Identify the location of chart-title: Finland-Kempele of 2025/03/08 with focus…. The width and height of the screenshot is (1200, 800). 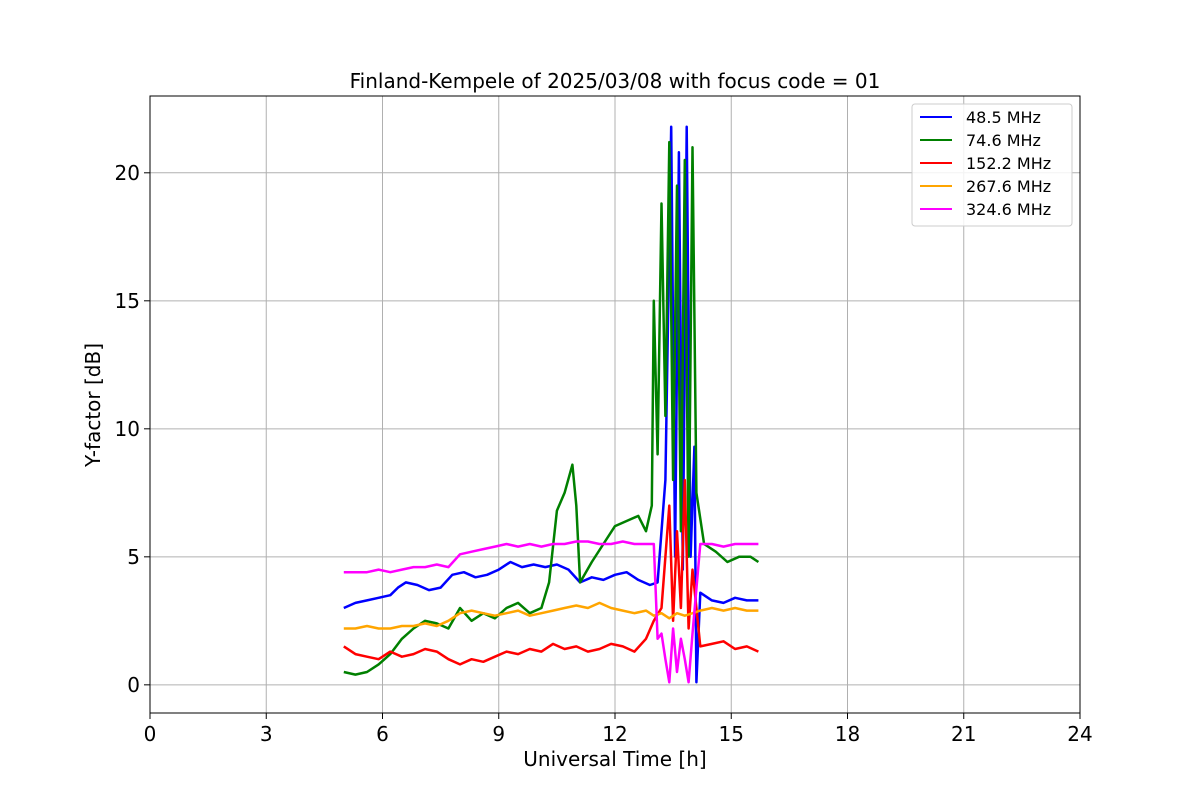
(615, 81).